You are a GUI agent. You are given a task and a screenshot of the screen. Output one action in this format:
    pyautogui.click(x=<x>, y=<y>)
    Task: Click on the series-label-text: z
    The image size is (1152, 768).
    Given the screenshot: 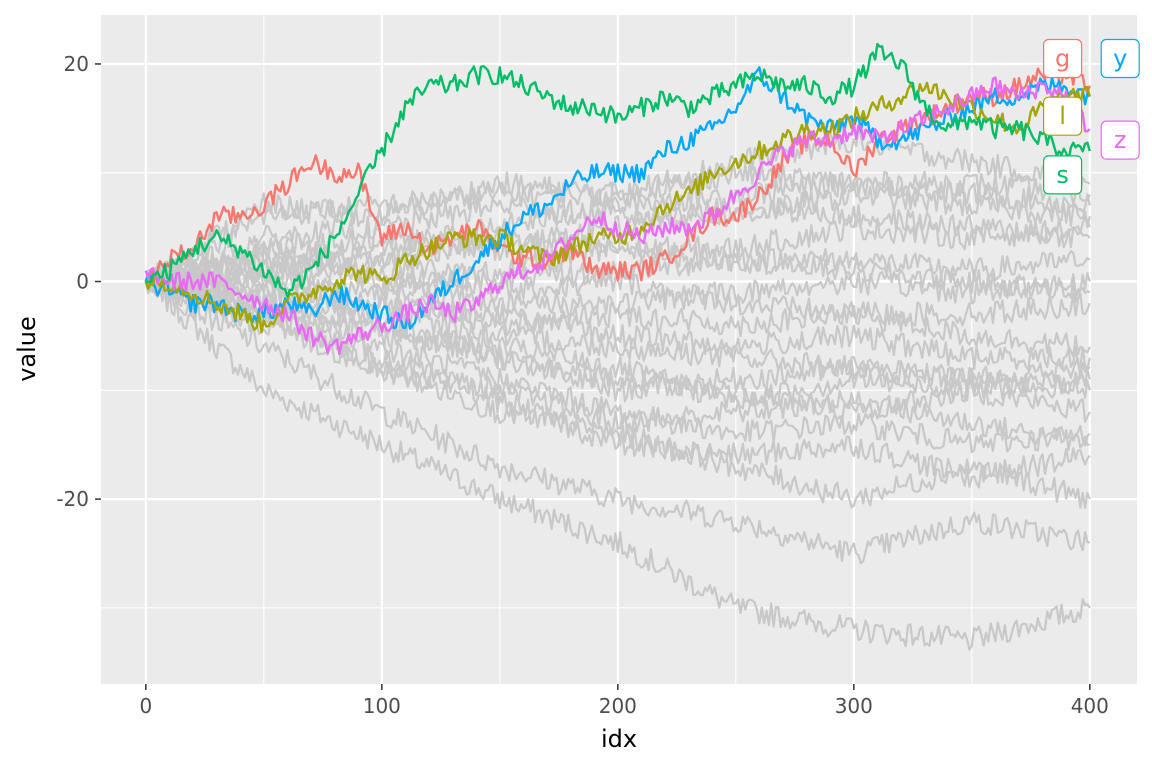 What is the action you would take?
    pyautogui.click(x=1120, y=140)
    